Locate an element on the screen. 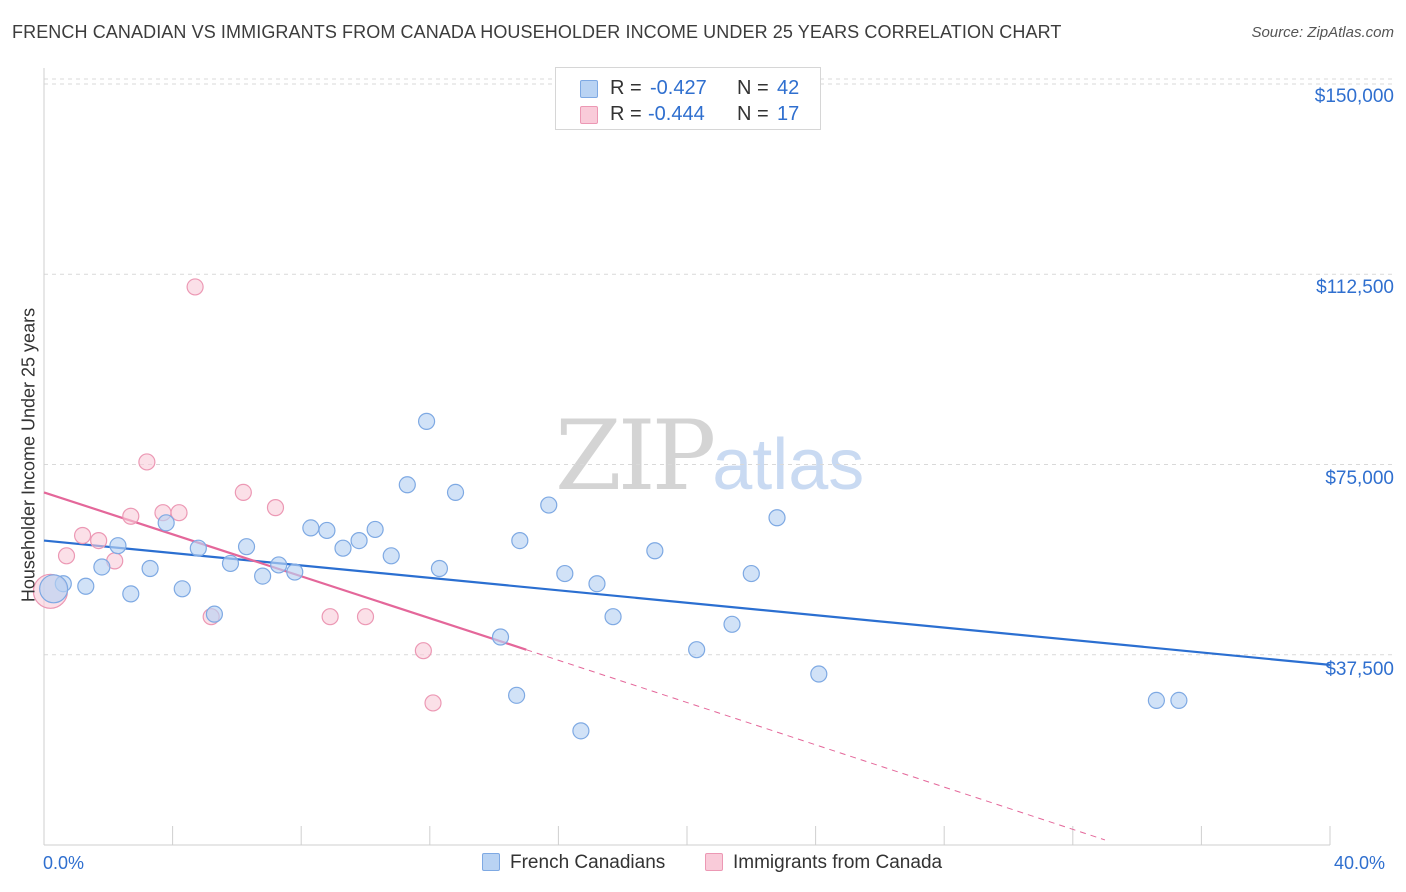 This screenshot has width=1406, height=892. correlation-legend: R = -0.427 N = 42 R = -0.444 N = 17 is located at coordinates (688, 98).